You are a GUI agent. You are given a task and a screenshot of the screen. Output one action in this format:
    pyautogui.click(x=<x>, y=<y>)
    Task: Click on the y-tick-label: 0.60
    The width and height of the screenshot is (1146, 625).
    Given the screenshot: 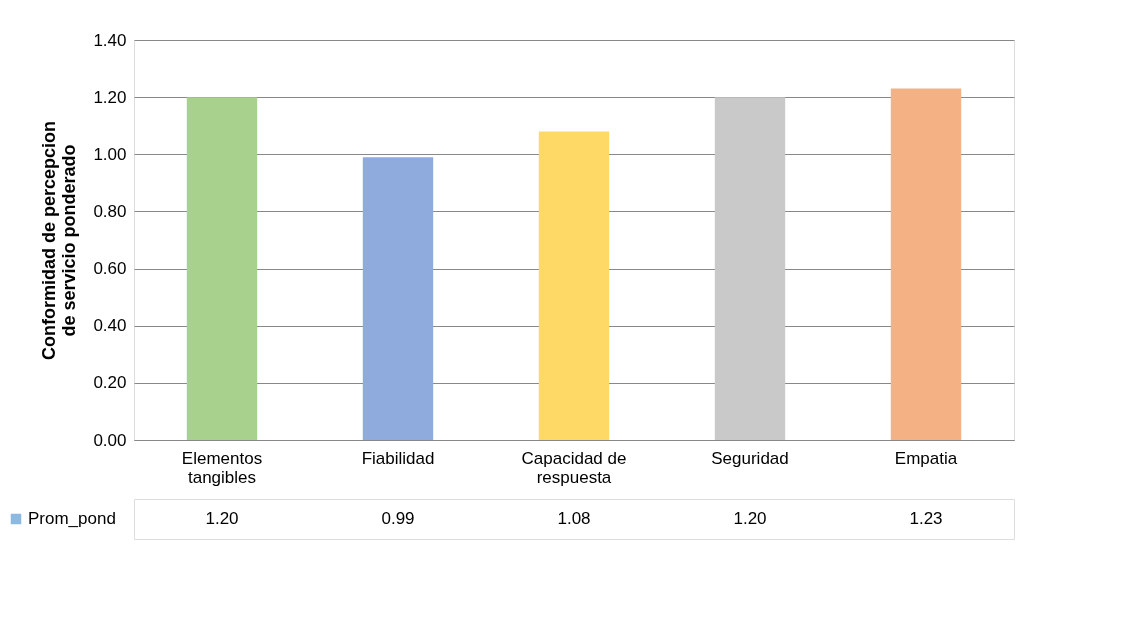 What is the action you would take?
    pyautogui.click(x=110, y=269)
    